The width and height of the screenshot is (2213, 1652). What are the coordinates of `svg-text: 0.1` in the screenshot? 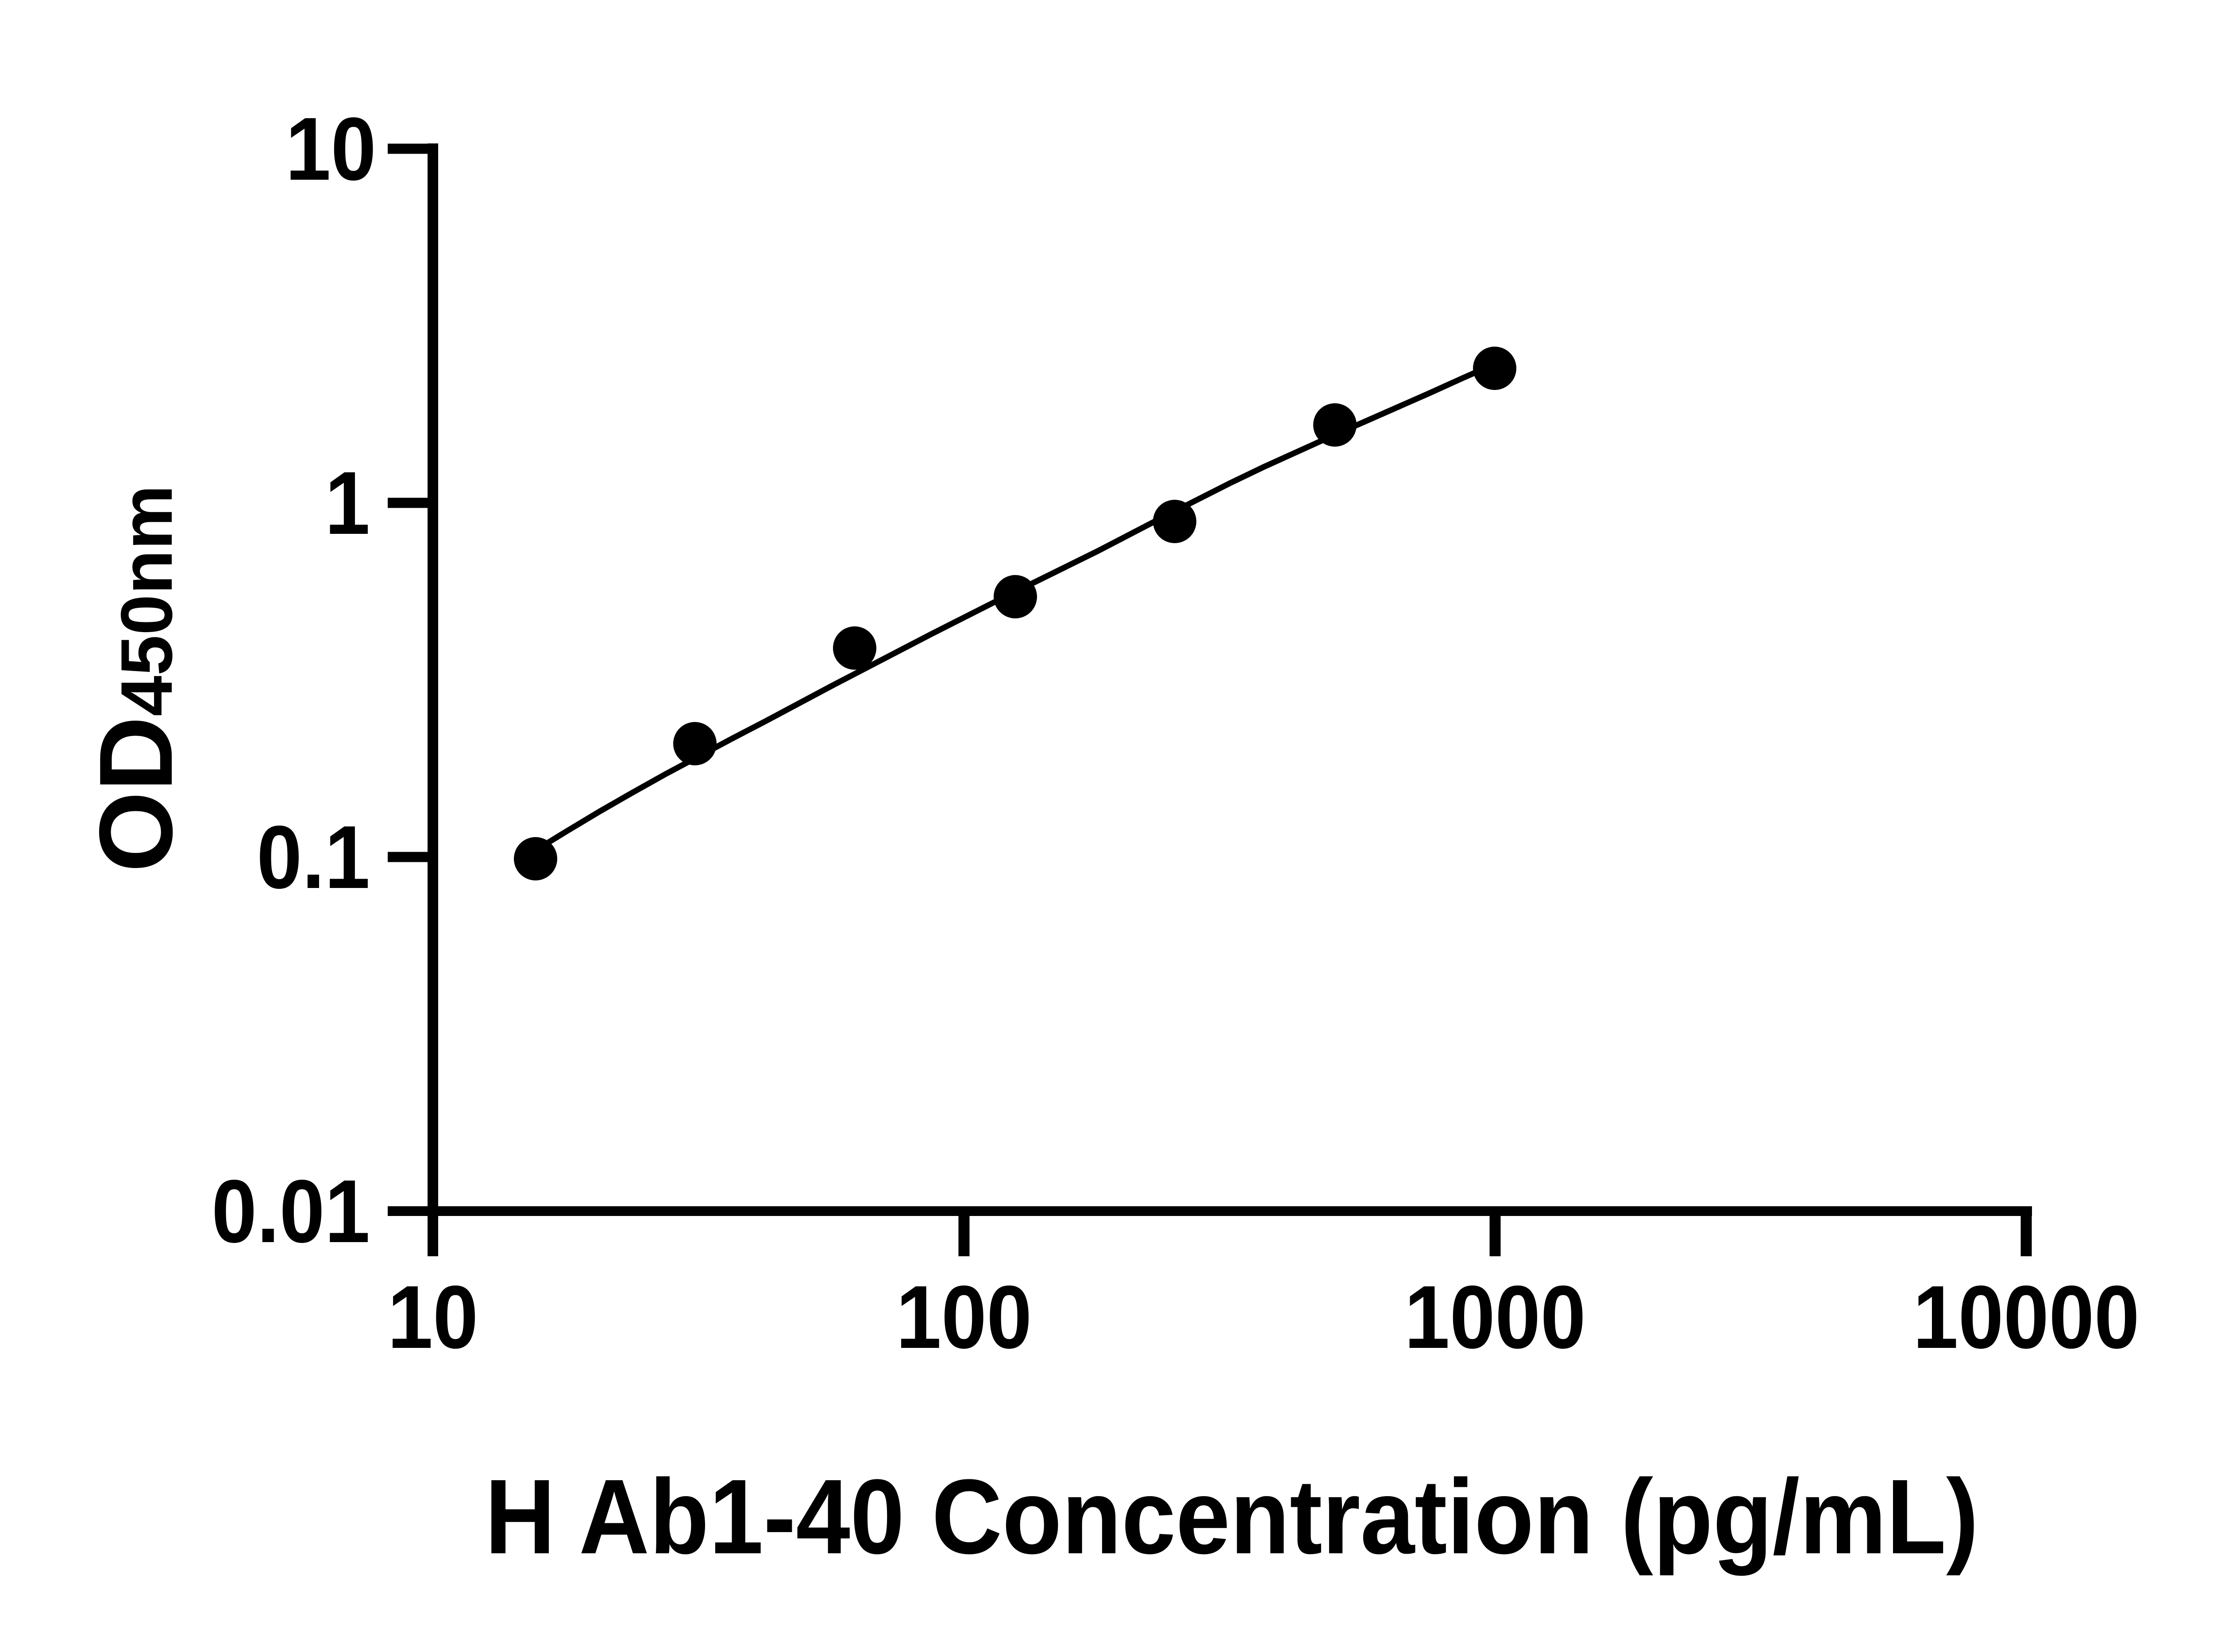 It's located at (313, 857).